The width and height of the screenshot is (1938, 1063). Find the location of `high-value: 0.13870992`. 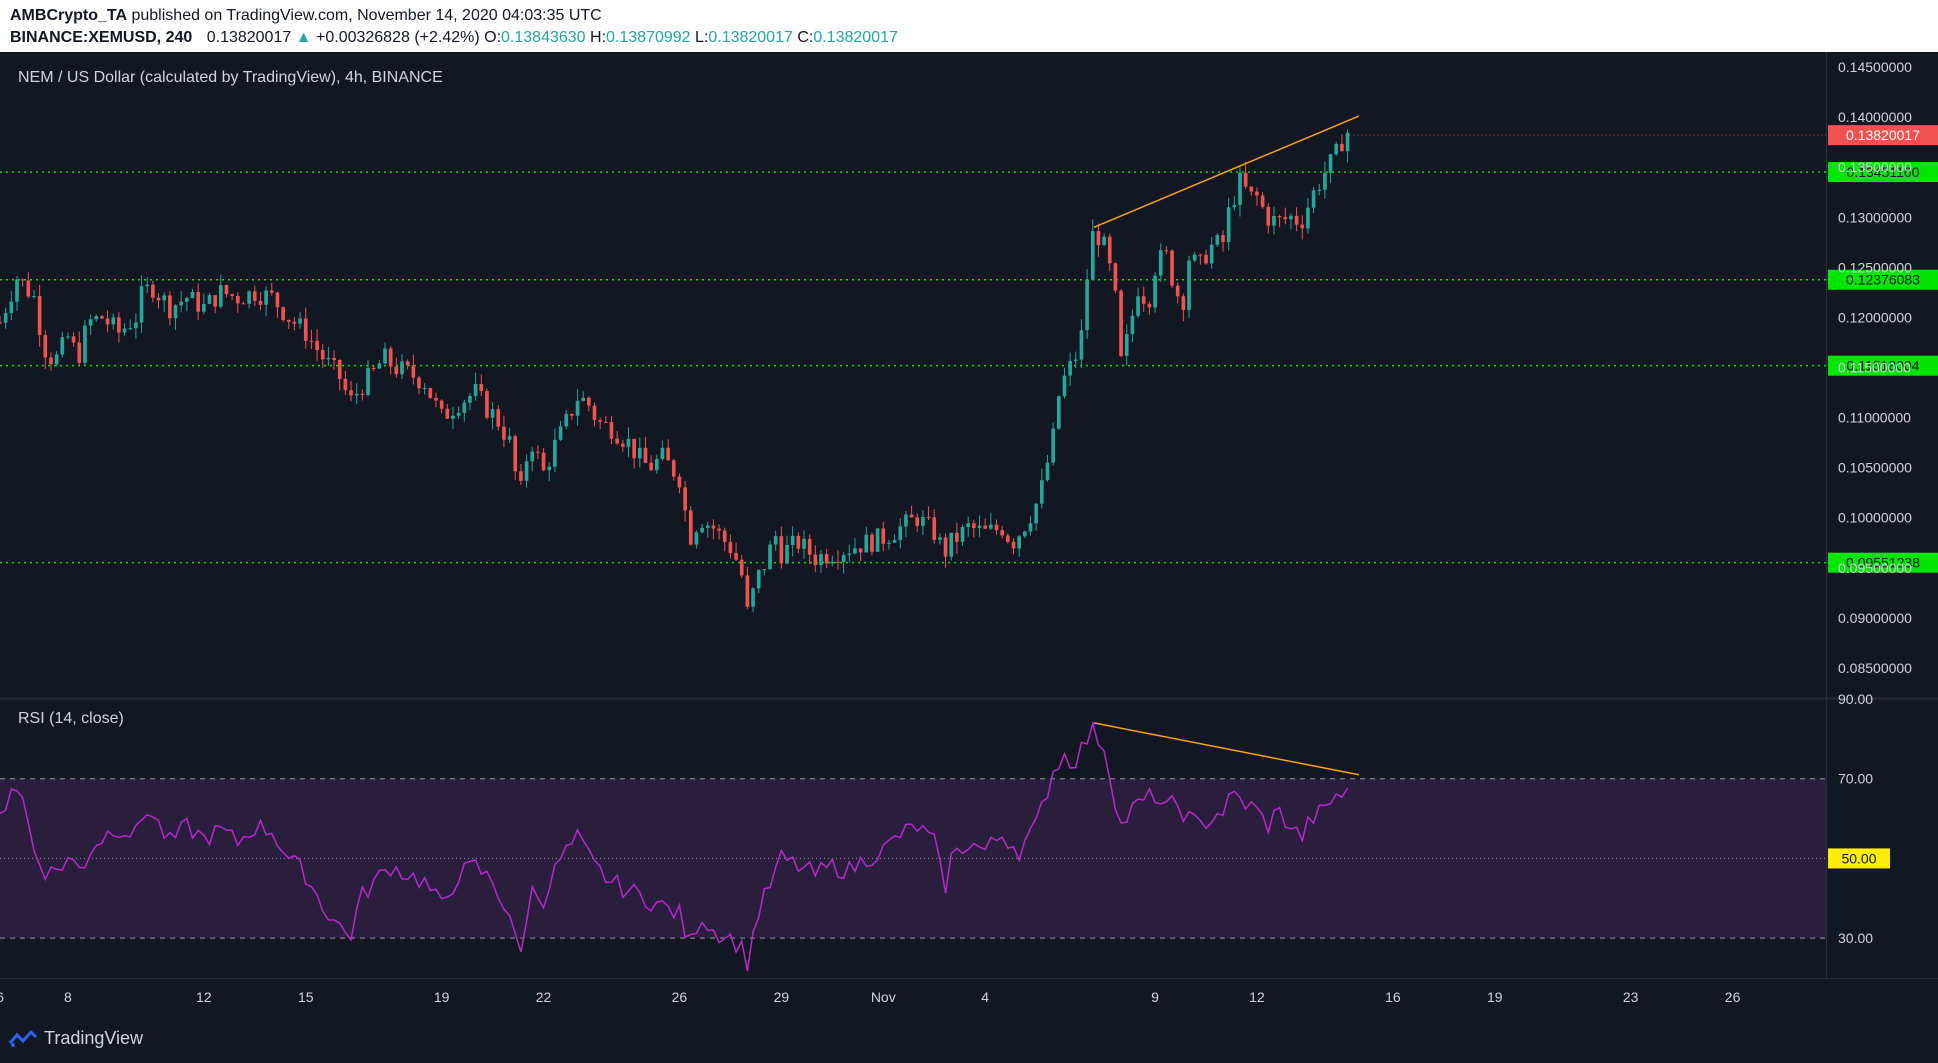

high-value: 0.13870992 is located at coordinates (648, 37).